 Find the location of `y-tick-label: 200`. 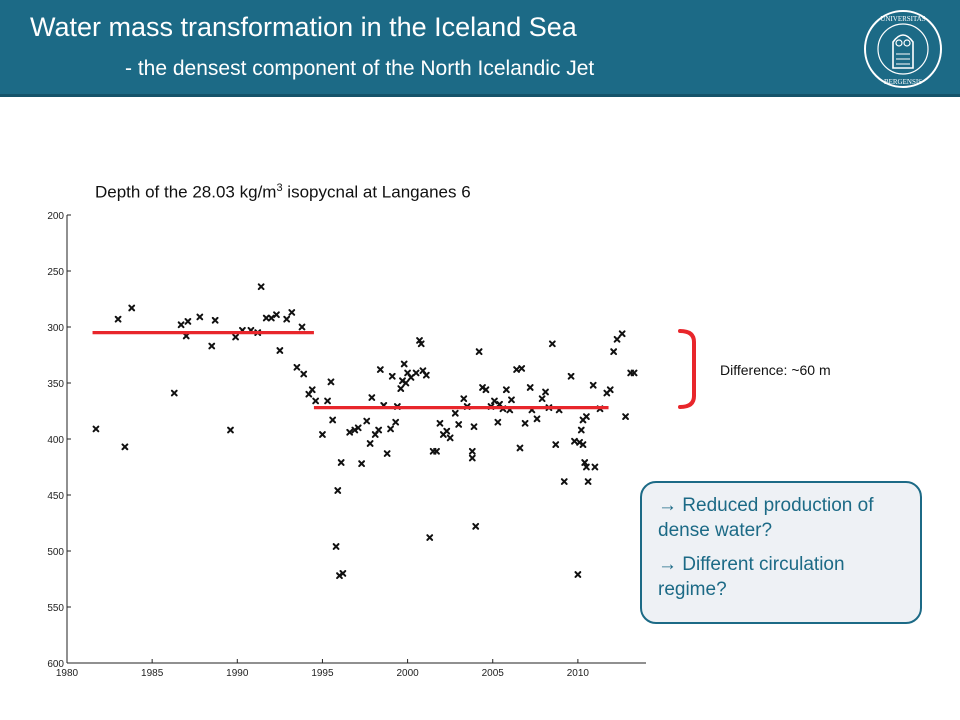

y-tick-label: 200 is located at coordinates (55, 216).